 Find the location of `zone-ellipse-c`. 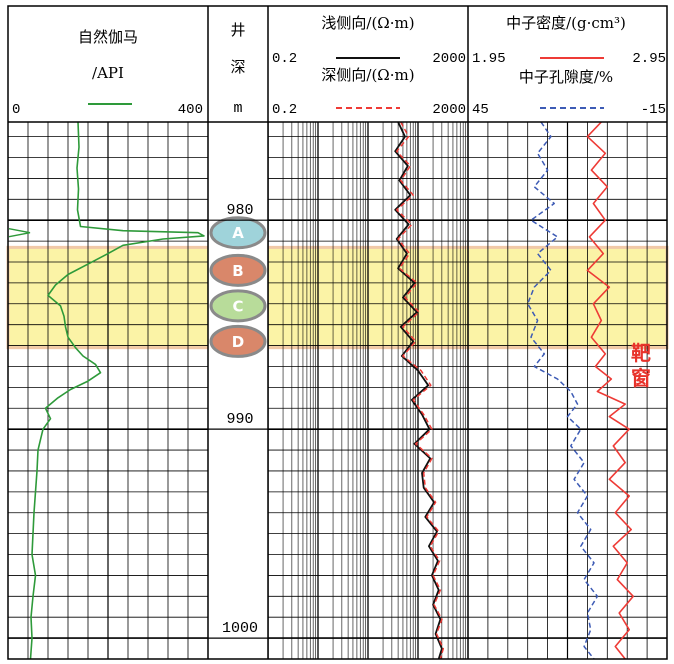

zone-ellipse-c is located at coordinates (238, 306).